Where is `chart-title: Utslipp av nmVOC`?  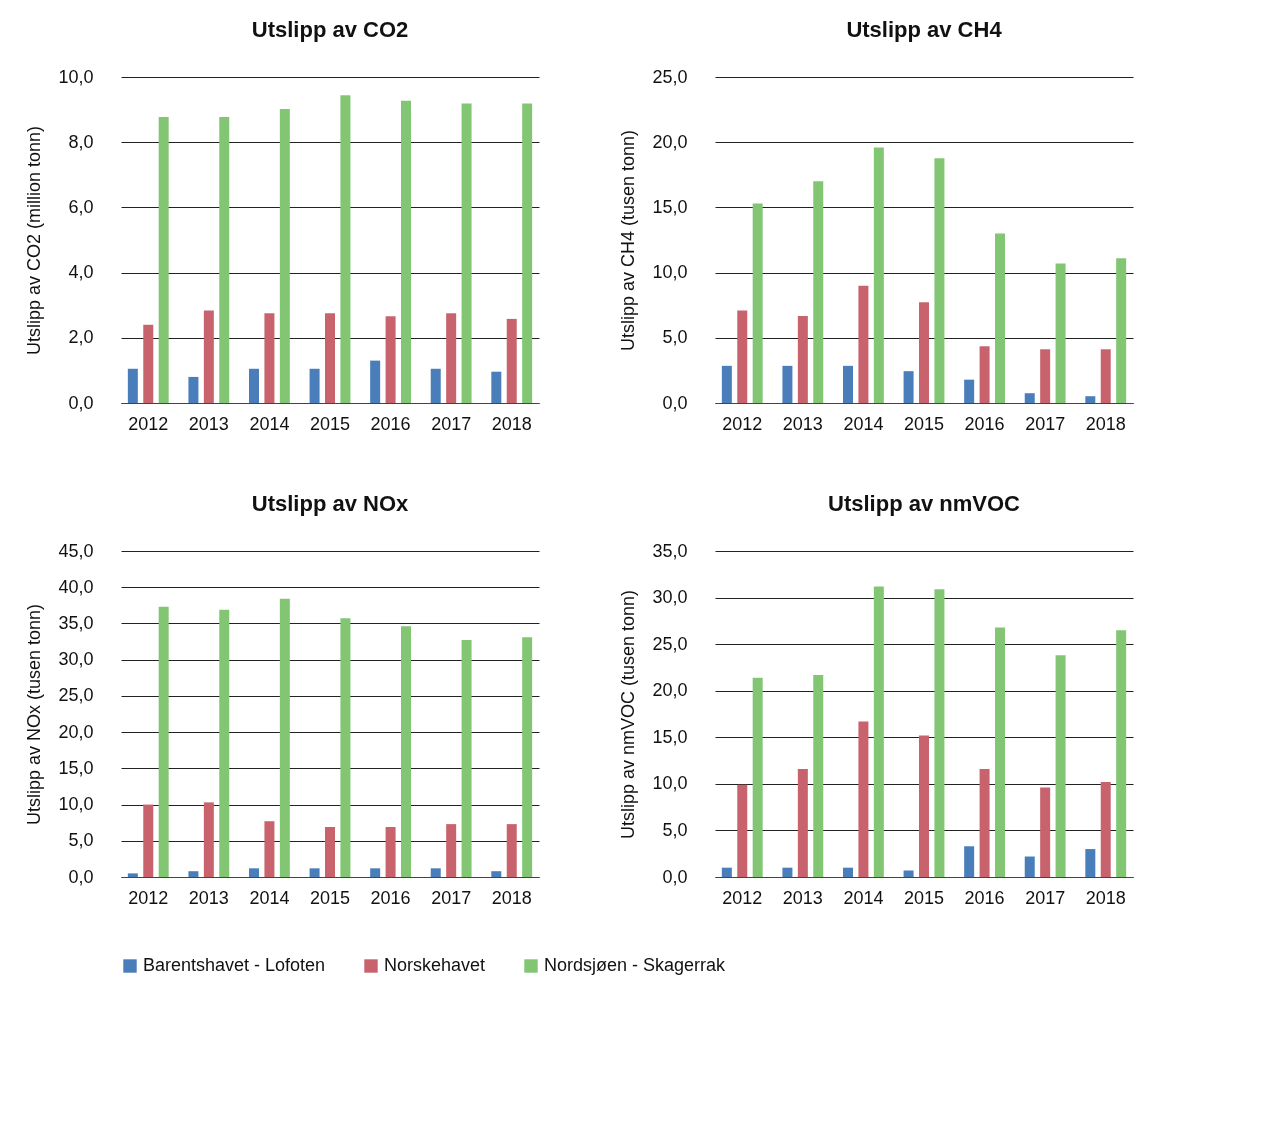
chart-title: Utslipp av nmVOC is located at coordinates (924, 503).